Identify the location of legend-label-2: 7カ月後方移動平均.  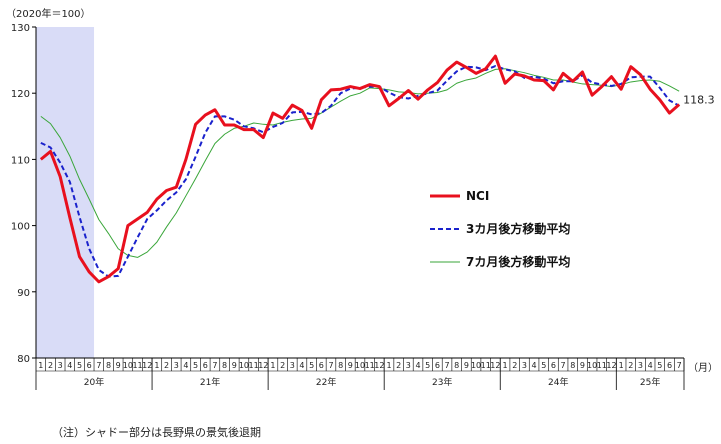
(518, 261).